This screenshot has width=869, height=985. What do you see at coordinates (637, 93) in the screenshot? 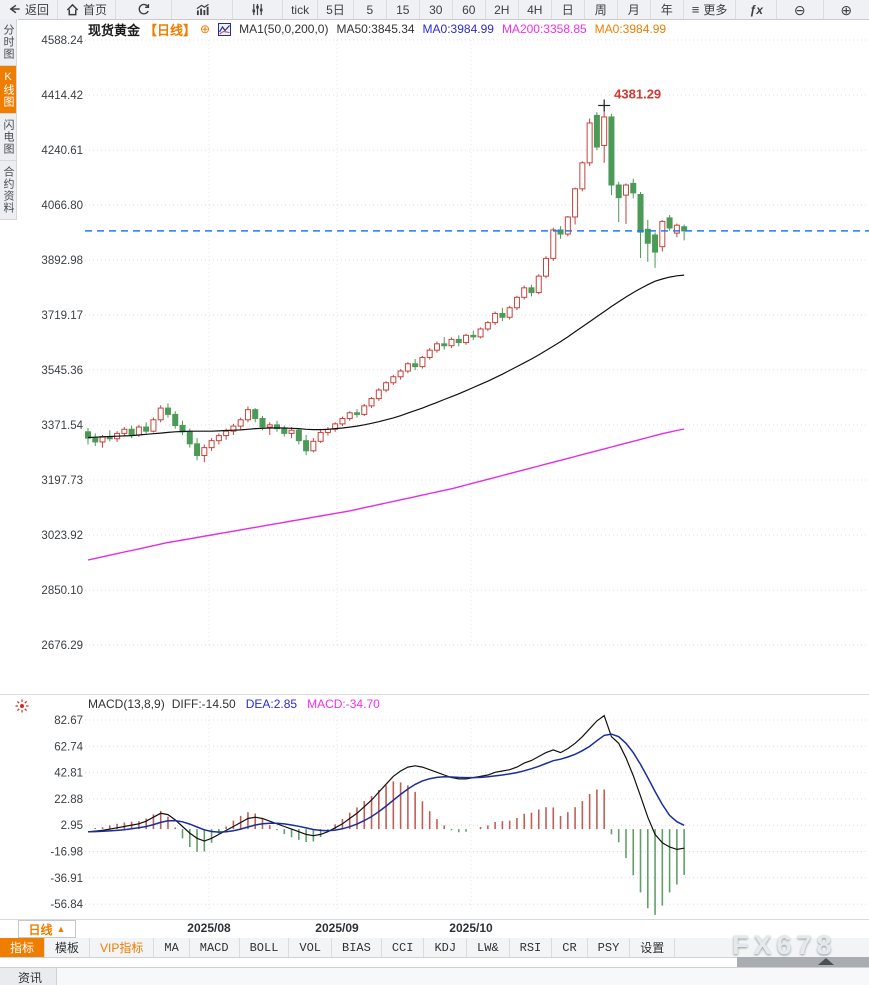
I see `svg-text: 4381.29` at bounding box center [637, 93].